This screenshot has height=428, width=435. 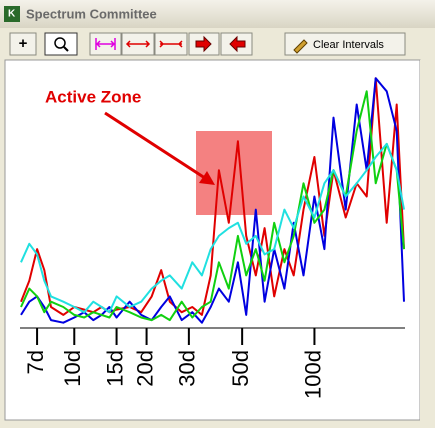 What do you see at coordinates (187, 368) in the screenshot?
I see `x-tick-label: 30d` at bounding box center [187, 368].